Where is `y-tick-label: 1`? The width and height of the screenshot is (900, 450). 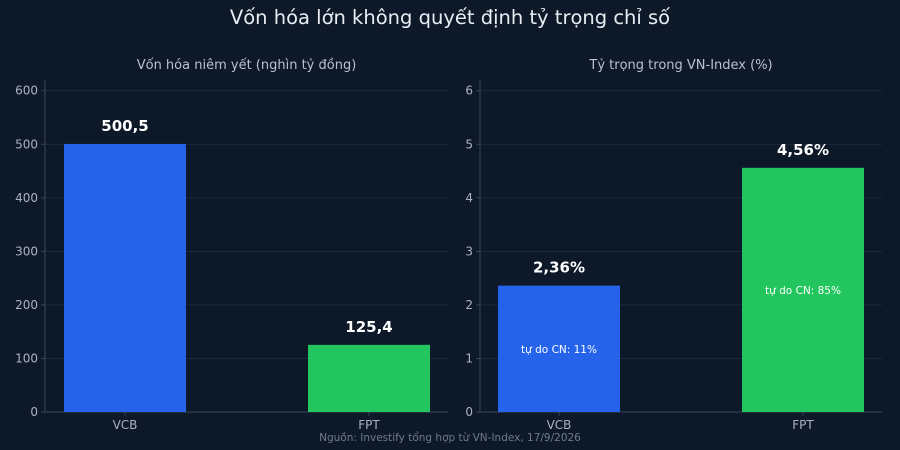 y-tick-label: 1 is located at coordinates (469, 358).